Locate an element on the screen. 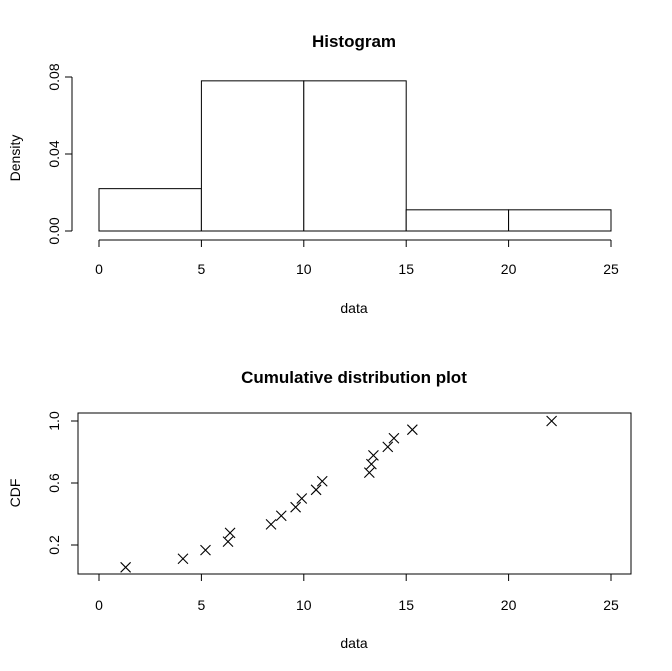 The width and height of the screenshot is (672, 671). histogram-y-axis: 0.00 0.04 0.08 is located at coordinates (59, 154).